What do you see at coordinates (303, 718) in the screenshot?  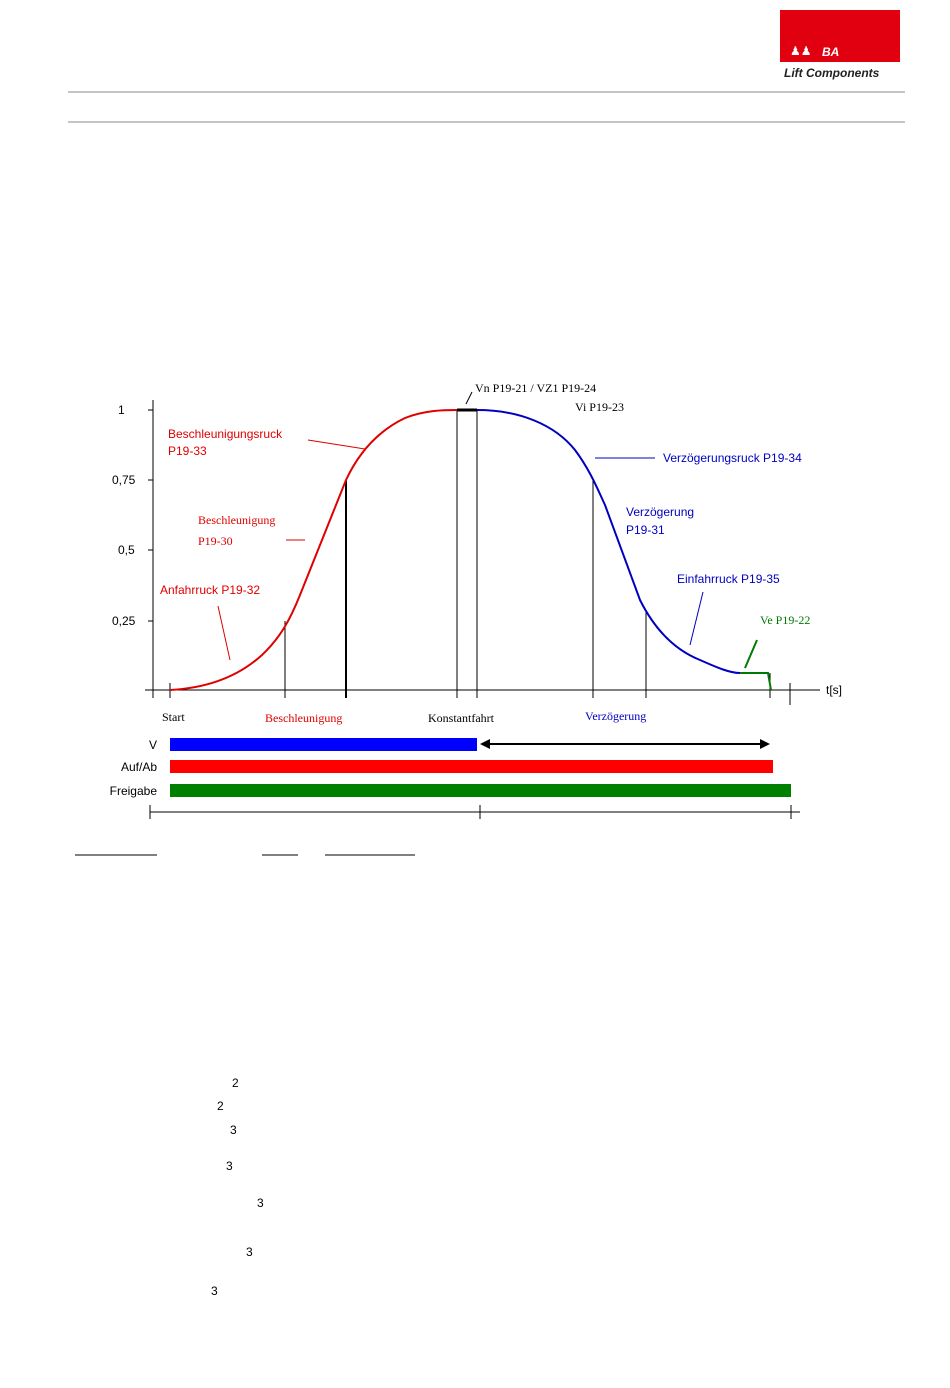 I see `phase-label: Beschleunigung` at bounding box center [303, 718].